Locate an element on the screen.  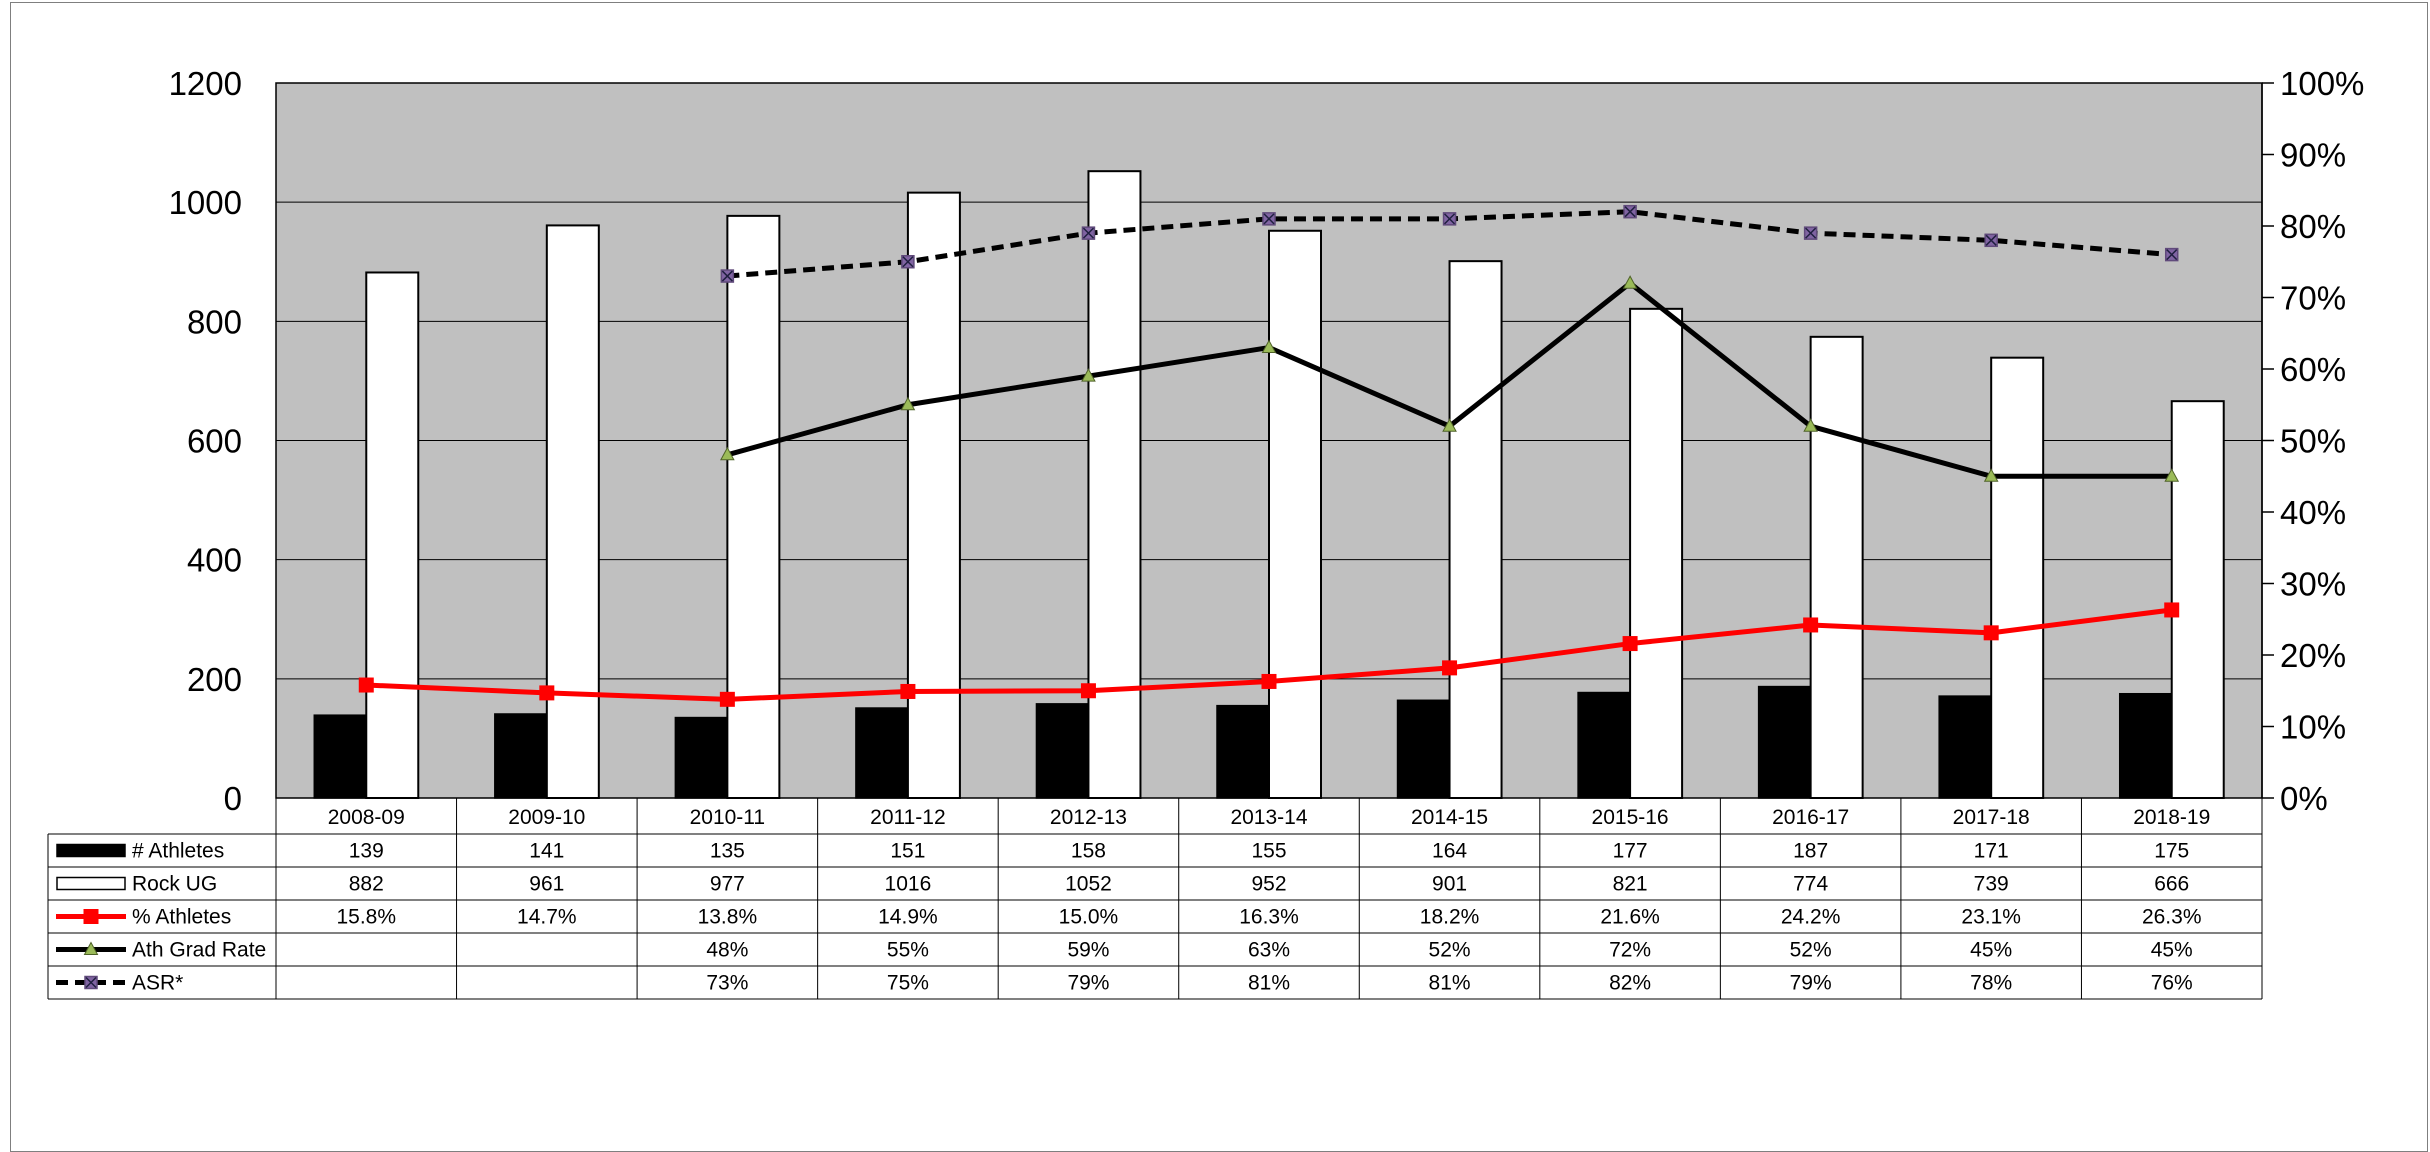
category-label: 2011-12 is located at coordinates (908, 817).